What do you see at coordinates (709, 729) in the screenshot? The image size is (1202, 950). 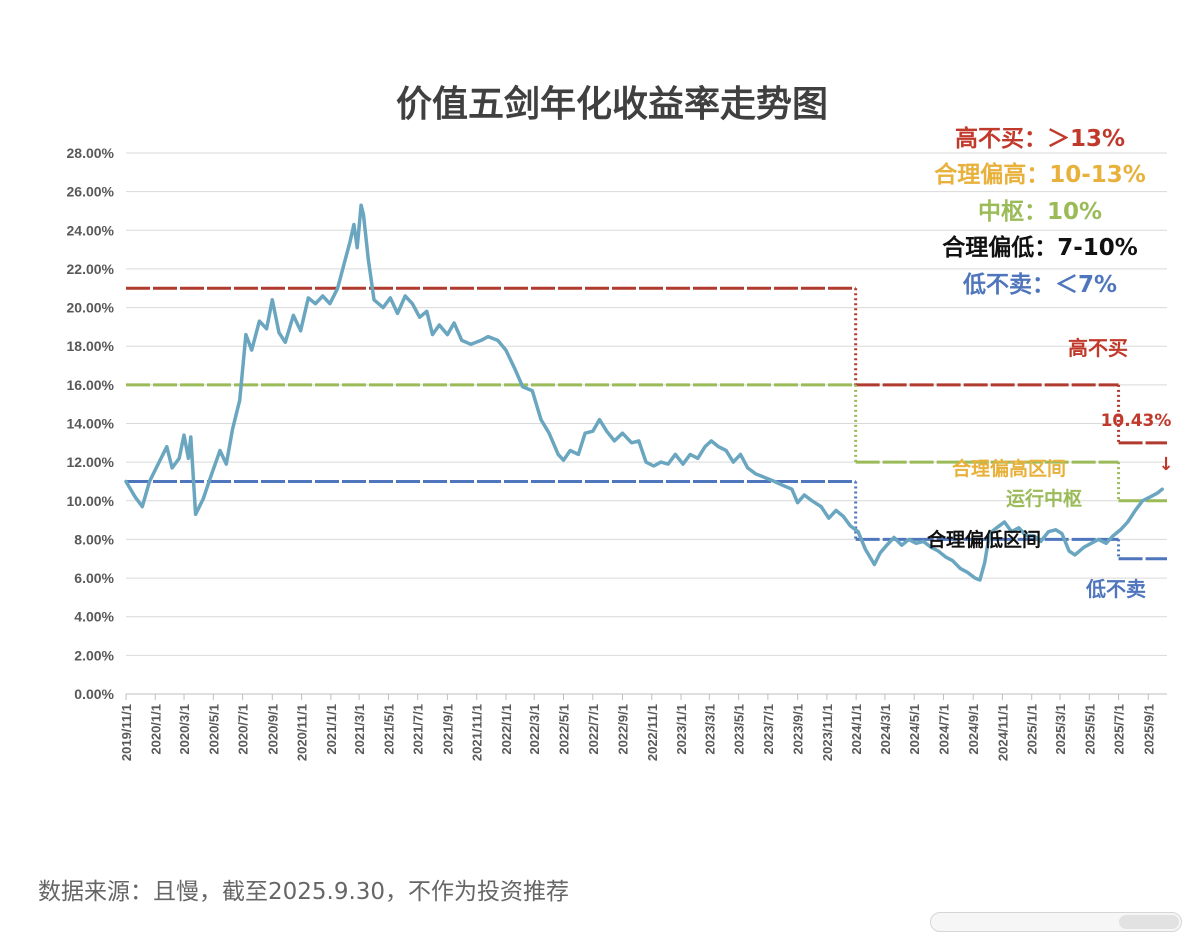 I see `x-tick-label: 2023/3/1` at bounding box center [709, 729].